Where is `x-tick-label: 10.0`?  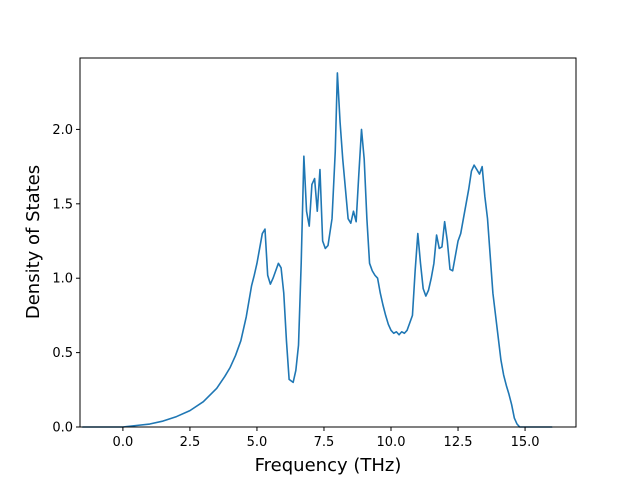
x-tick-label: 10.0 is located at coordinates (391, 442).